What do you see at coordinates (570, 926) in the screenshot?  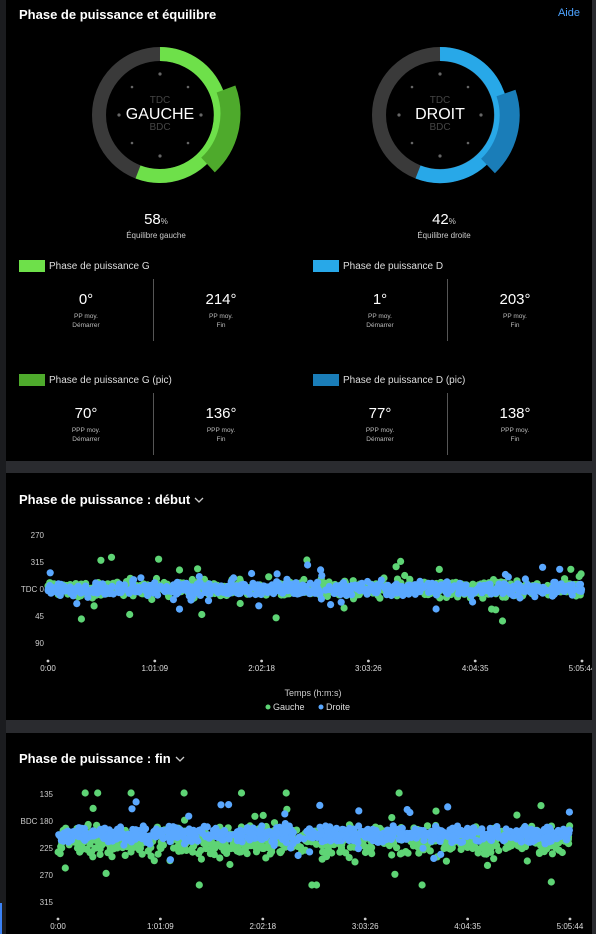 I see `x-tick-label: 5:05:44` at bounding box center [570, 926].